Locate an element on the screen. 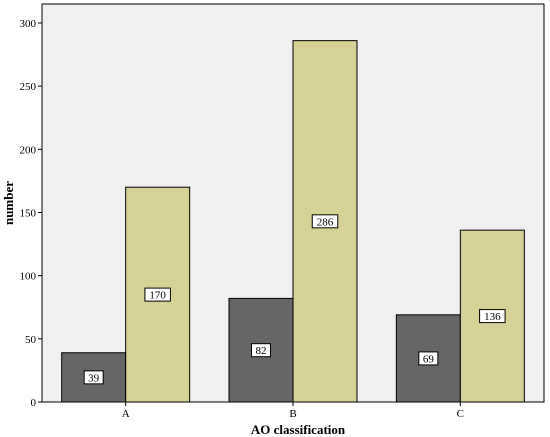 The width and height of the screenshot is (550, 437). data-label: 39 is located at coordinates (94, 378).